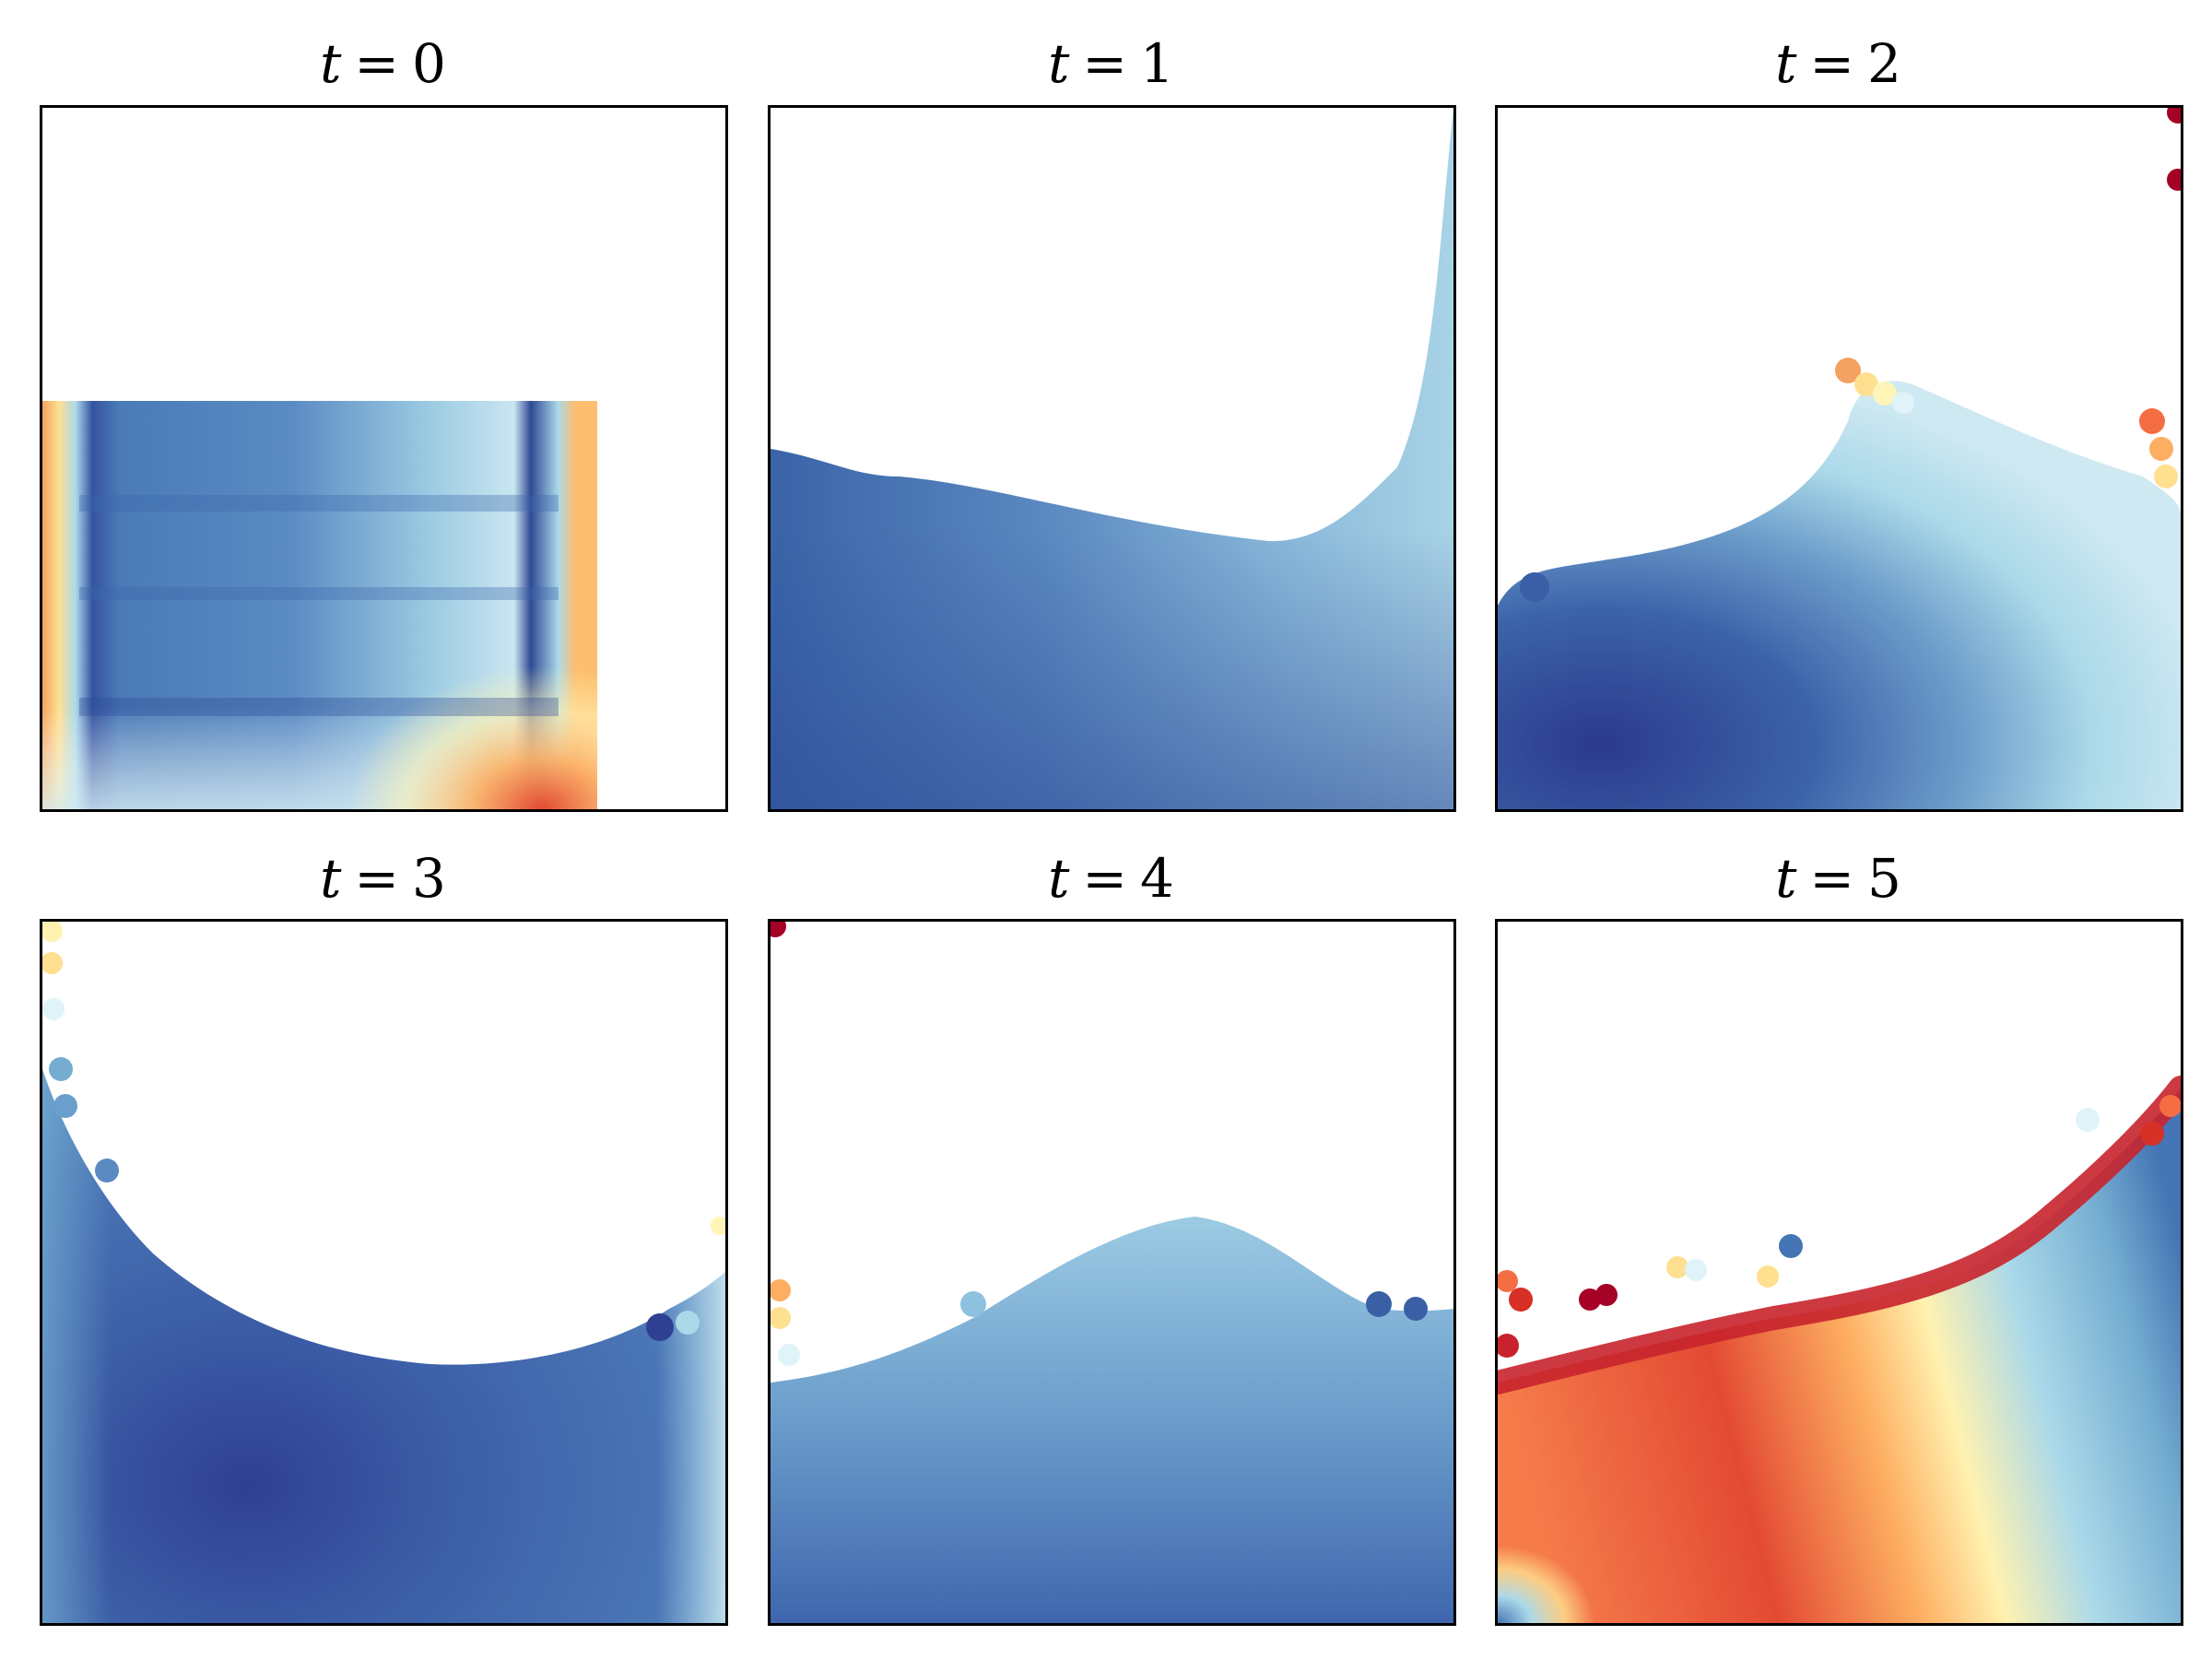 Image resolution: width=2212 pixels, height=1659 pixels. I want to click on title-value: 5, so click(1884, 878).